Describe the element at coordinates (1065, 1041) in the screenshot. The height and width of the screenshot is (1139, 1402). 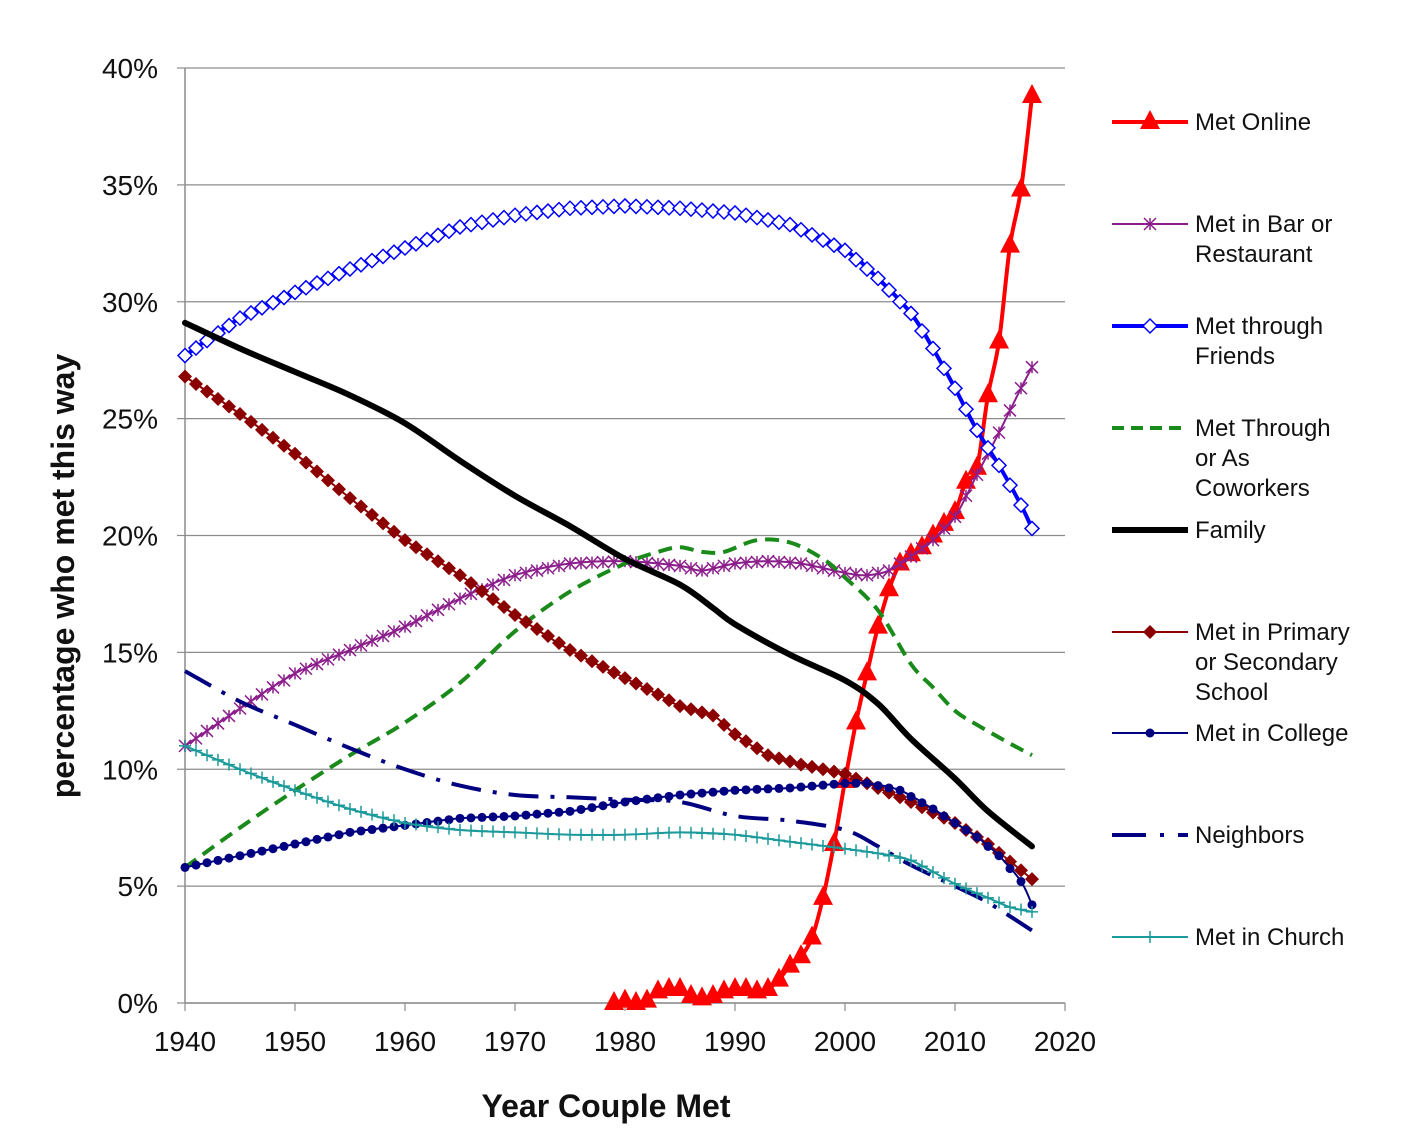
I see `x-tick-label: 2020` at that location.